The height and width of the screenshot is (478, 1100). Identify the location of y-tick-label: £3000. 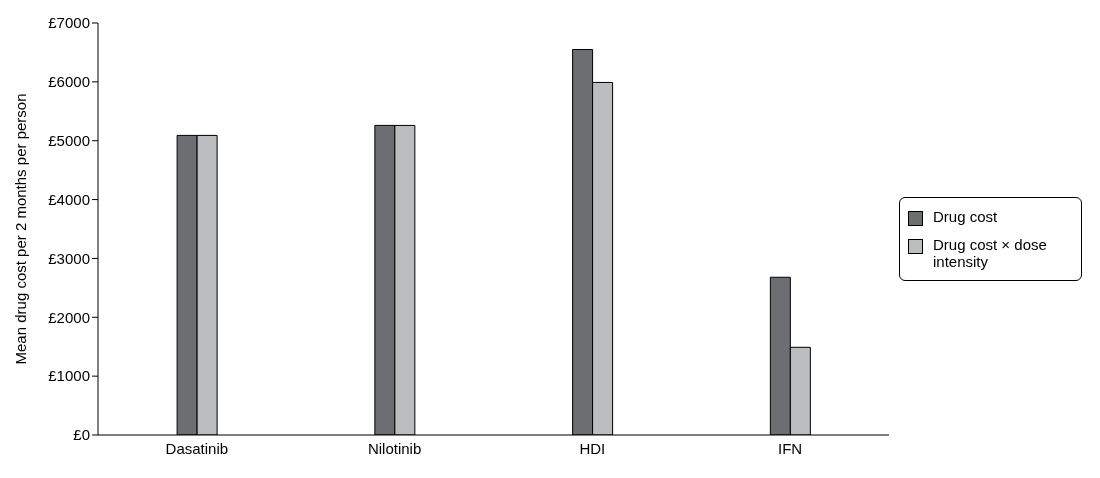
(69, 258).